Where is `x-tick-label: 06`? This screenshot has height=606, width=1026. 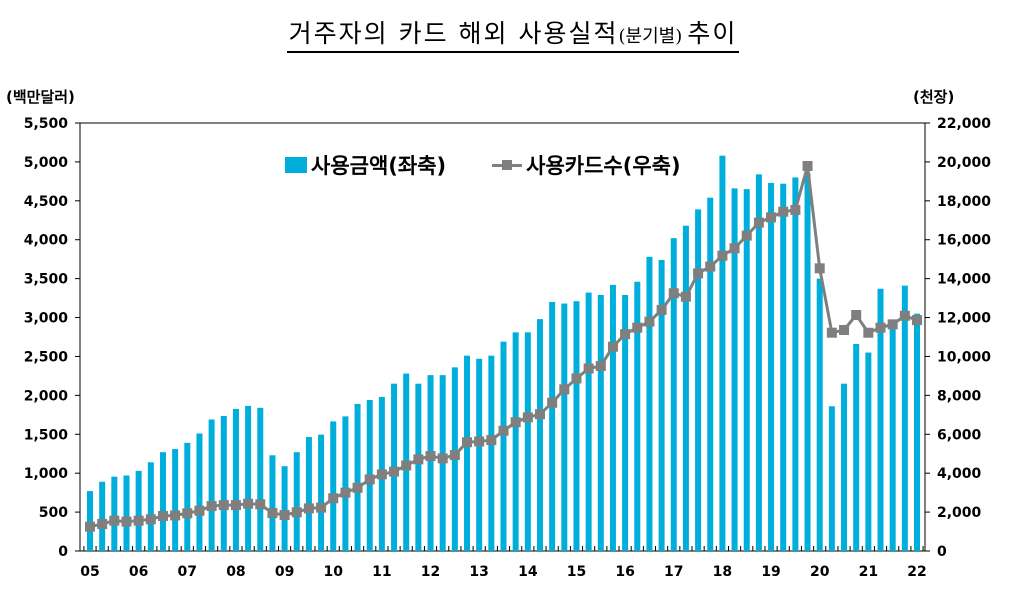 x-tick-label: 06 is located at coordinates (138, 572).